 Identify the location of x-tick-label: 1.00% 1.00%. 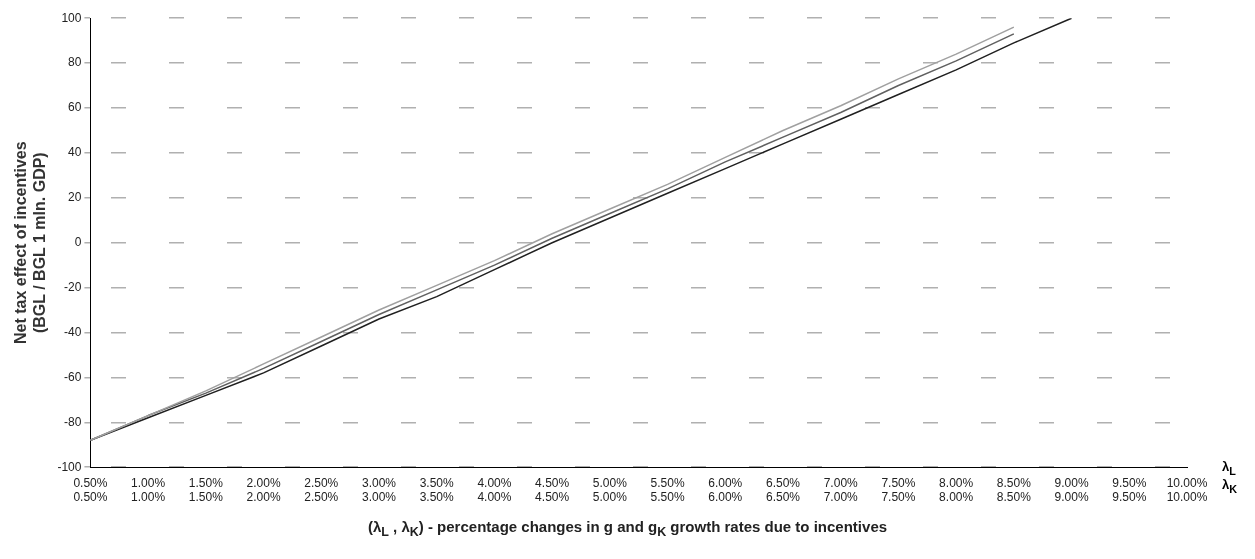
(148, 490).